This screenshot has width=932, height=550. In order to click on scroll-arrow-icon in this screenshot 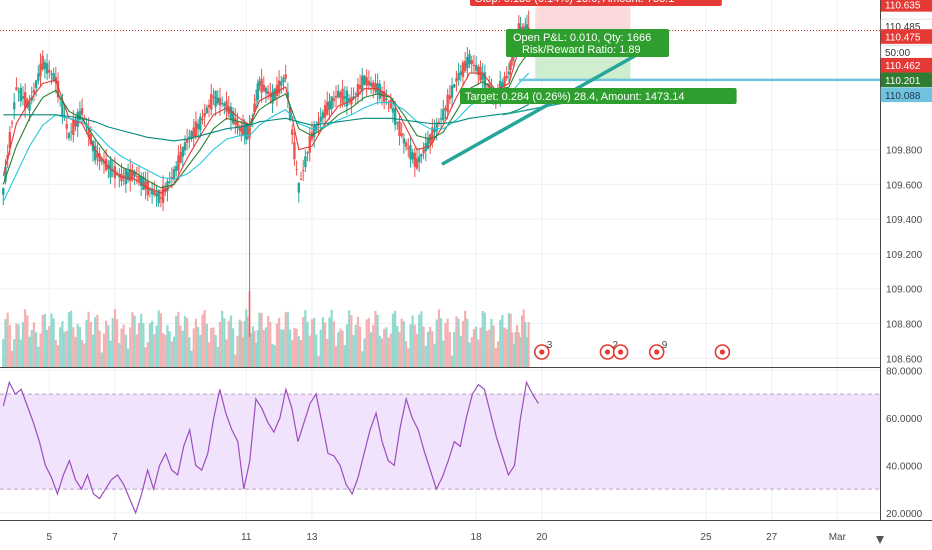, I will do `click(880, 540)`.